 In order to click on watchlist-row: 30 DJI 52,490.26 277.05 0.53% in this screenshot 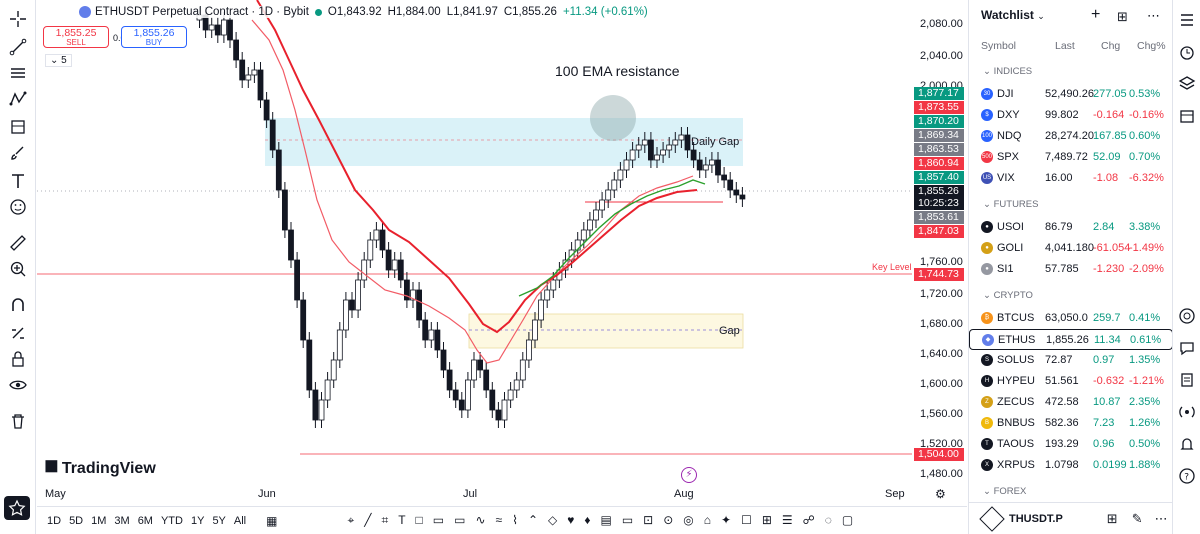, I will do `click(1071, 94)`.